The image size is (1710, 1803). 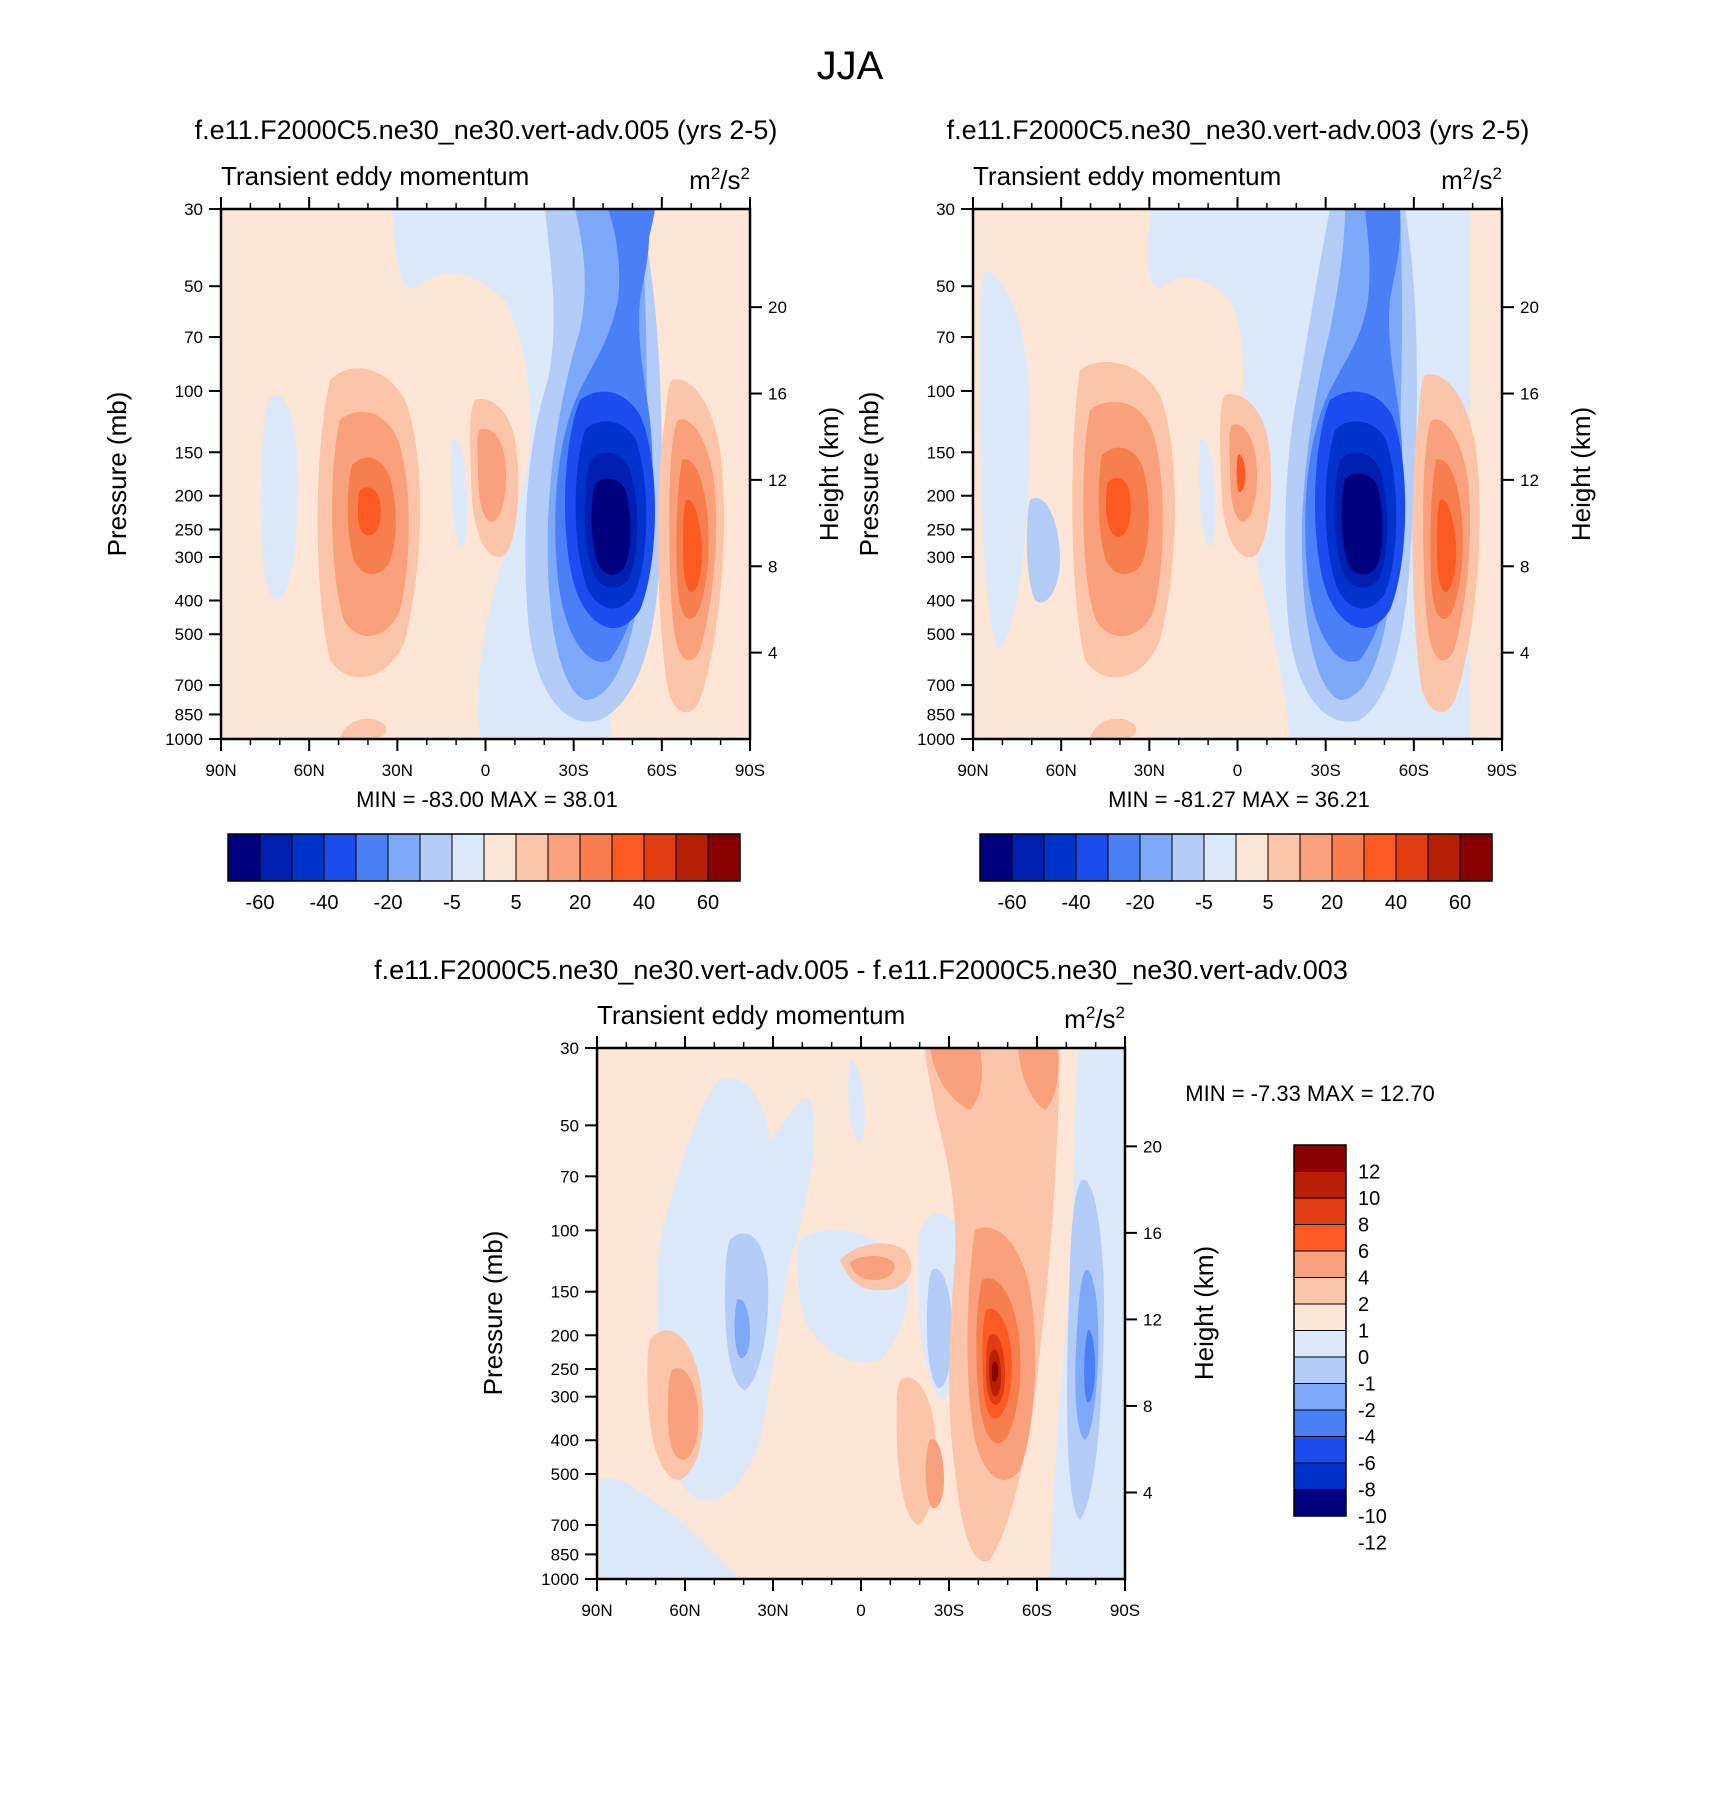 I want to click on colorbar-label: 8, so click(x=1363, y=1226).